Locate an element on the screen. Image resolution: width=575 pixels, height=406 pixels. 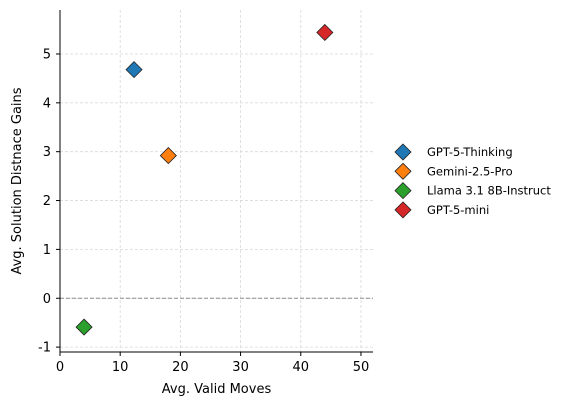
y-tick-label: 4 is located at coordinates (47, 103).